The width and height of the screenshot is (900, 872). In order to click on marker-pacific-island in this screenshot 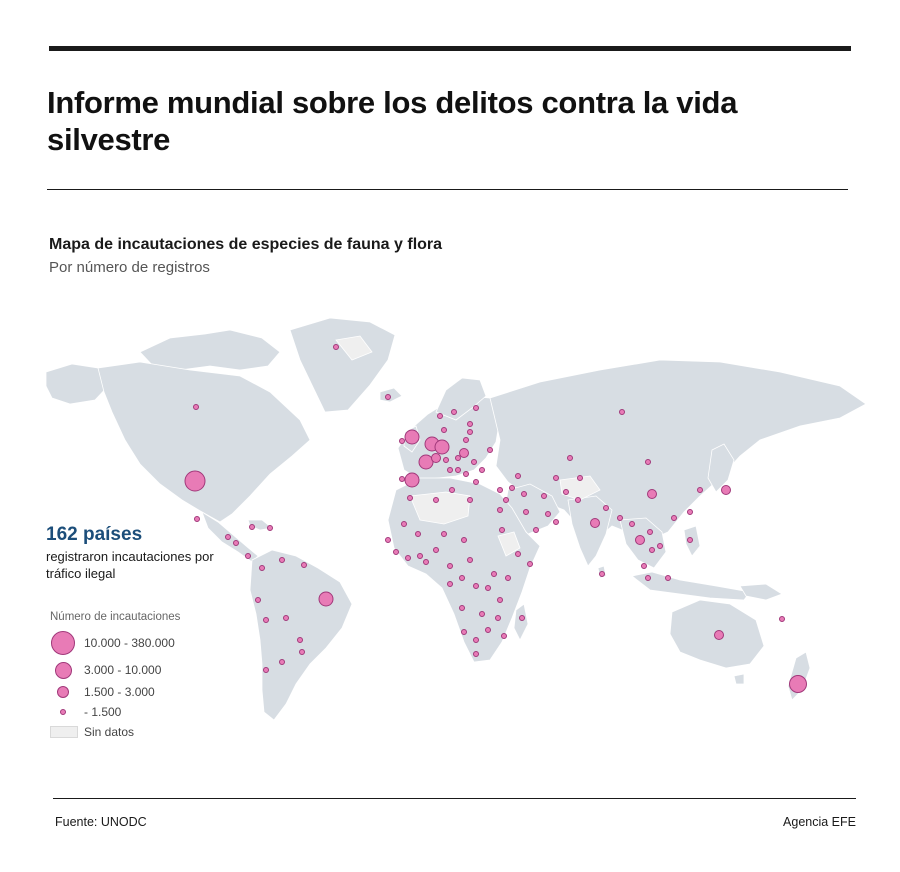, I will do `click(782, 619)`.